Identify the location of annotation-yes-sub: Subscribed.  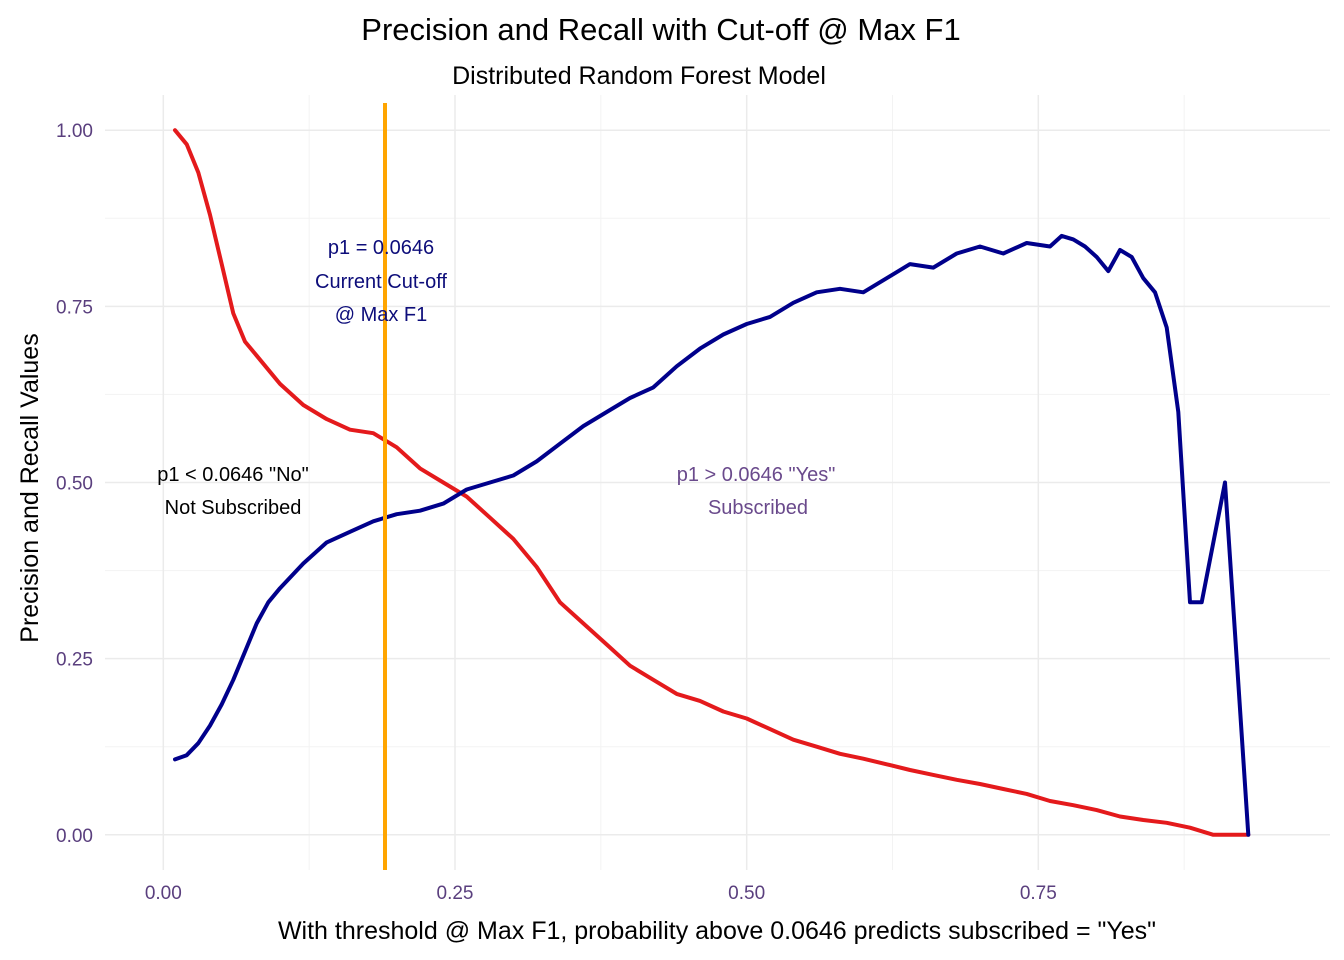
(758, 508).